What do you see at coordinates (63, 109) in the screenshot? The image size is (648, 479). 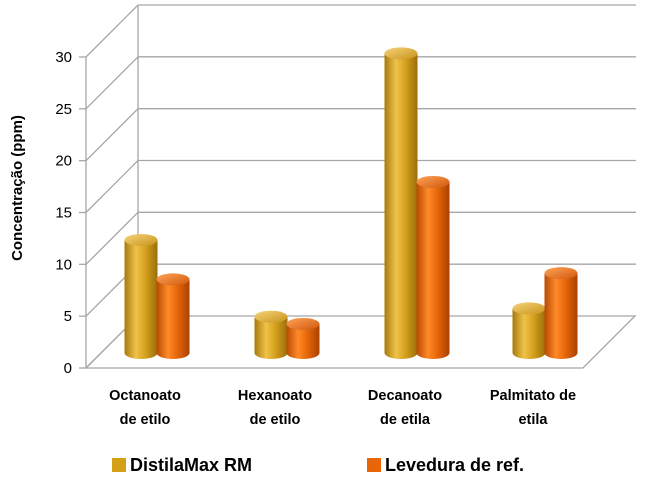 I see `y-tick-label: 25` at bounding box center [63, 109].